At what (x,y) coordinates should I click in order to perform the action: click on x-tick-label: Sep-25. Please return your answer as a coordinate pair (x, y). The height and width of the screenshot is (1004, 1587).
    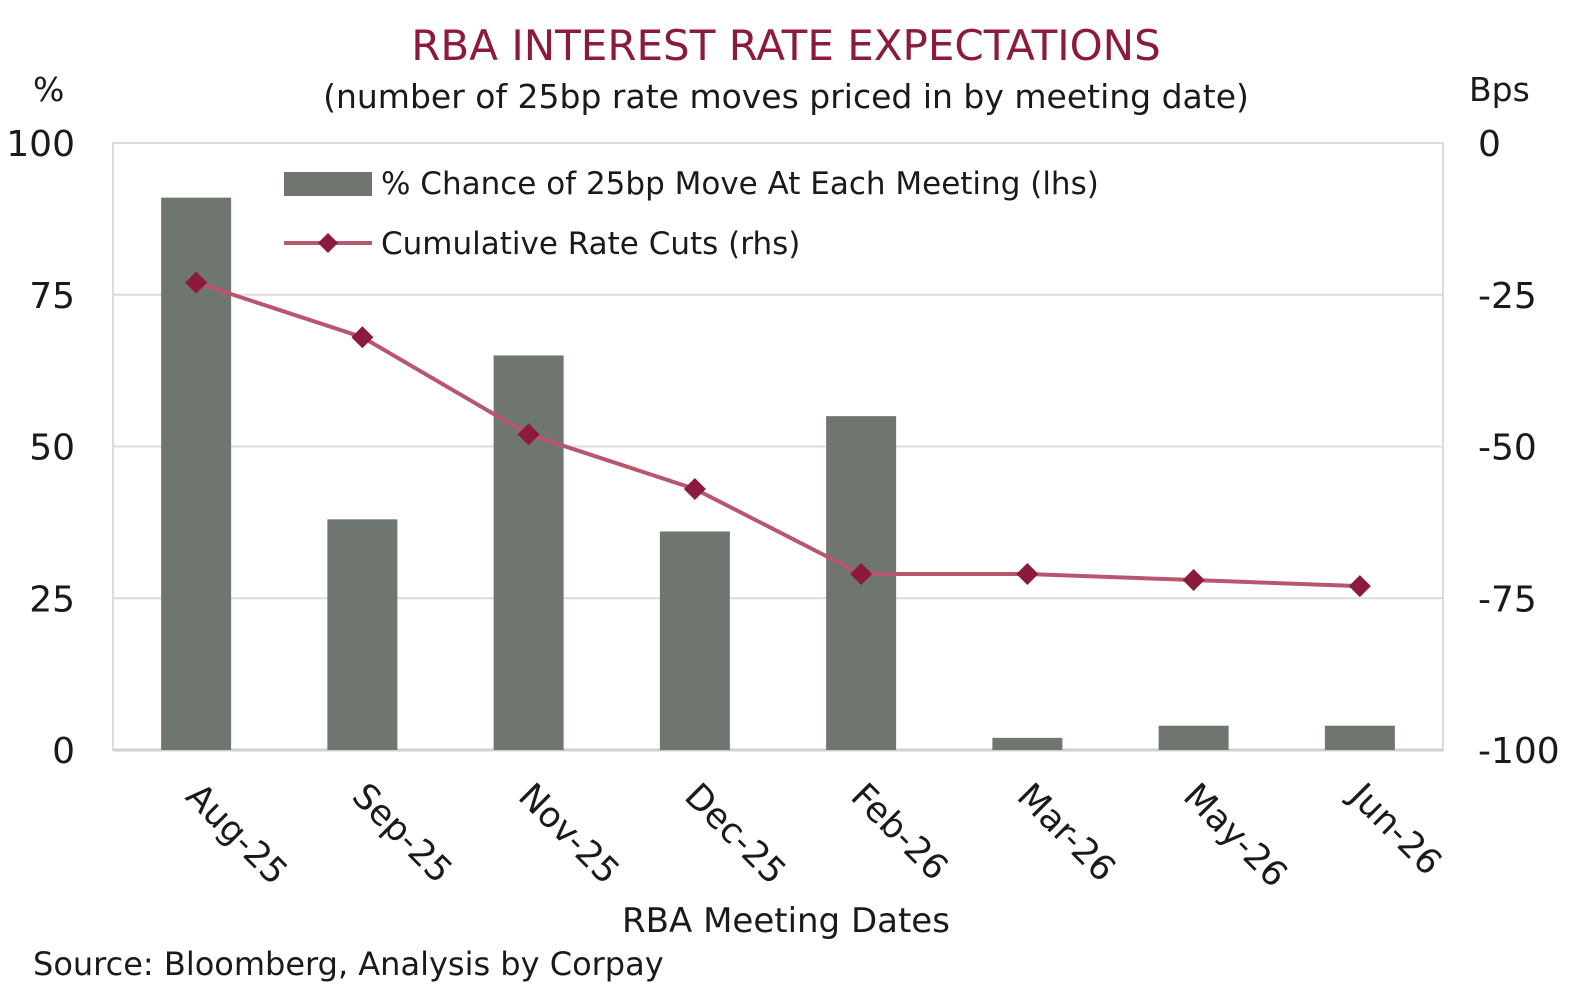
    Looking at the image, I should click on (401, 833).